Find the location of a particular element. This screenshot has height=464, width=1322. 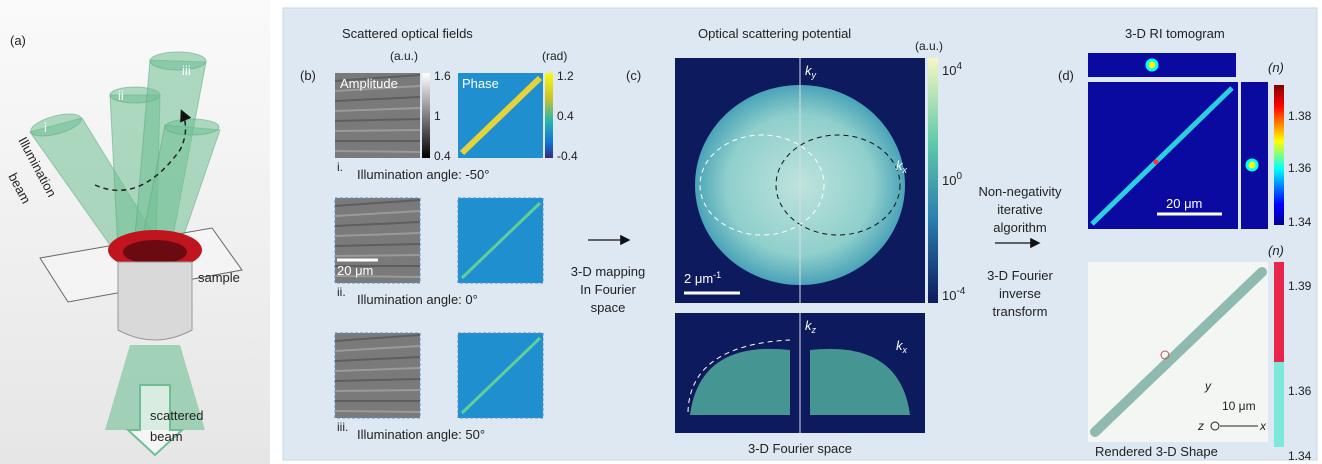

text-part: z is located at coordinates (814, 330).